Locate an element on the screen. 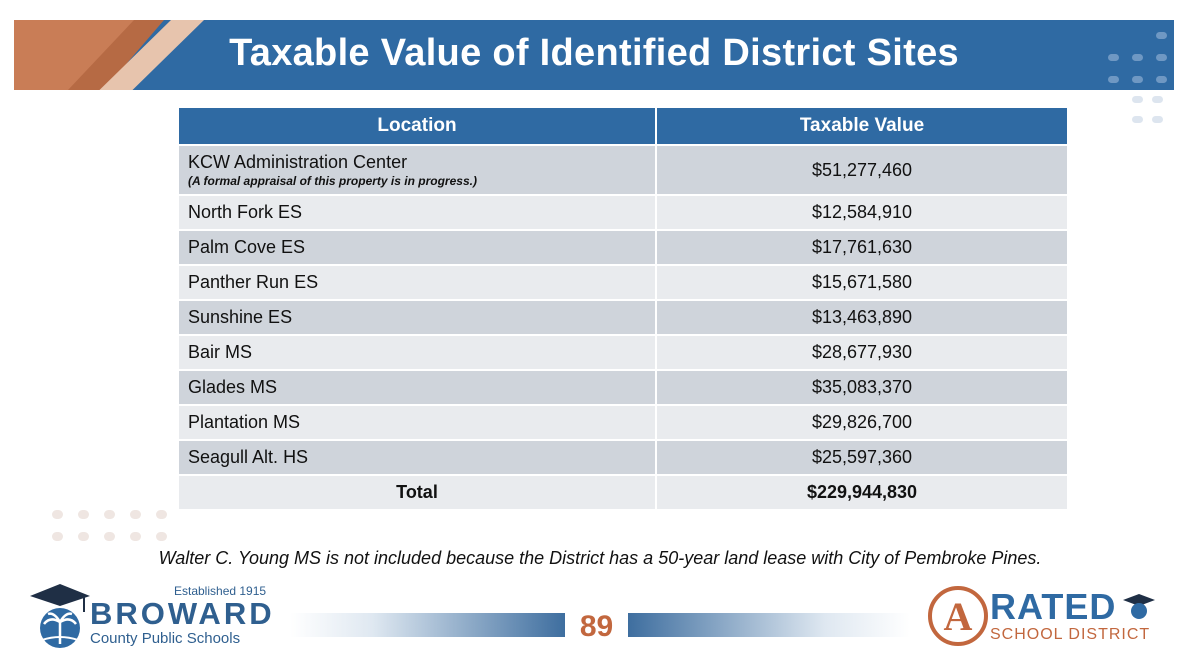 The image size is (1200, 666). location-cell: Plantation MS is located at coordinates (417, 422).